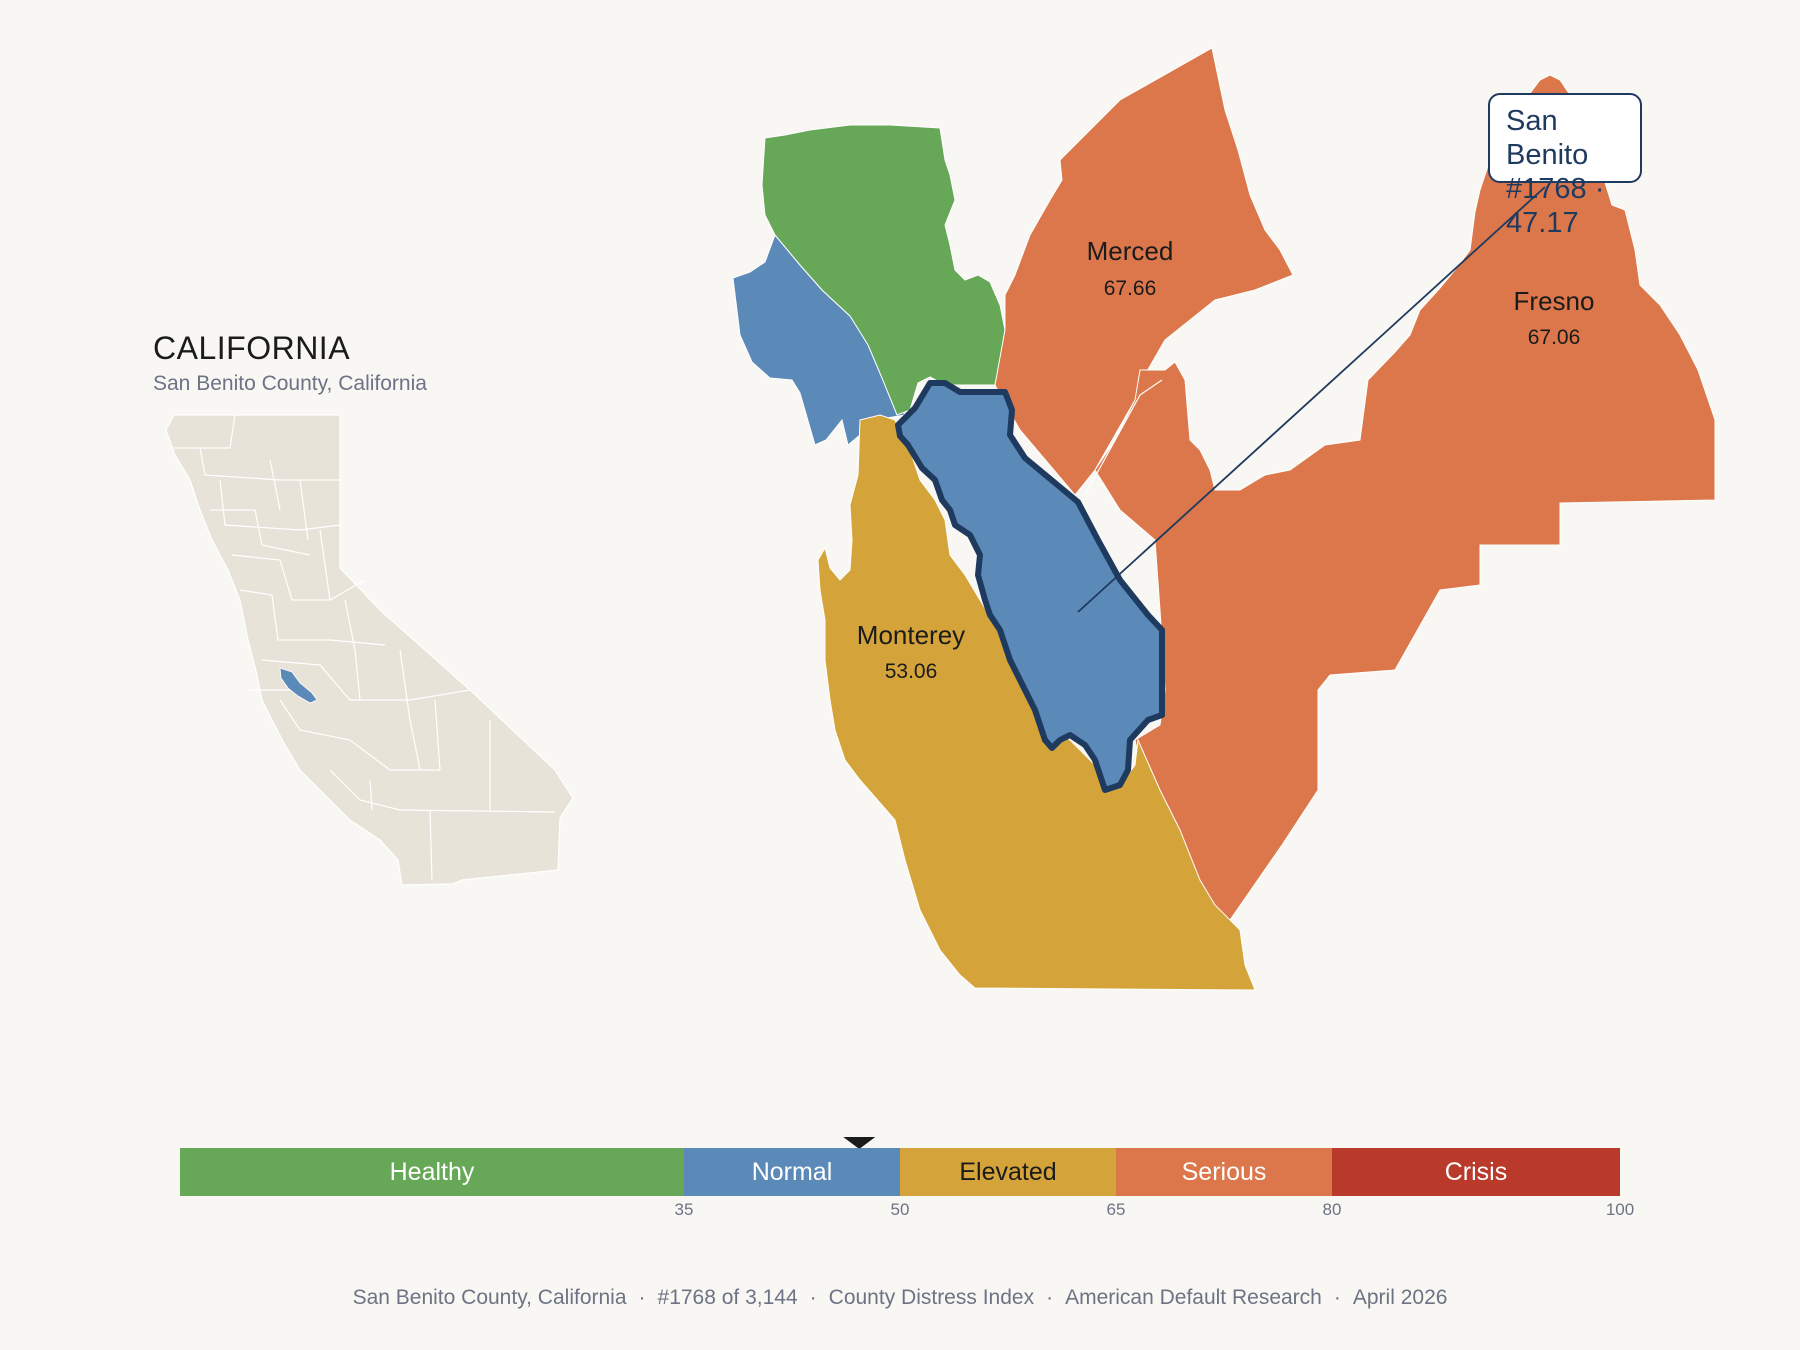 The image size is (1800, 1350). What do you see at coordinates (1400, 1297) in the screenshot?
I see `footer-date: April 2026` at bounding box center [1400, 1297].